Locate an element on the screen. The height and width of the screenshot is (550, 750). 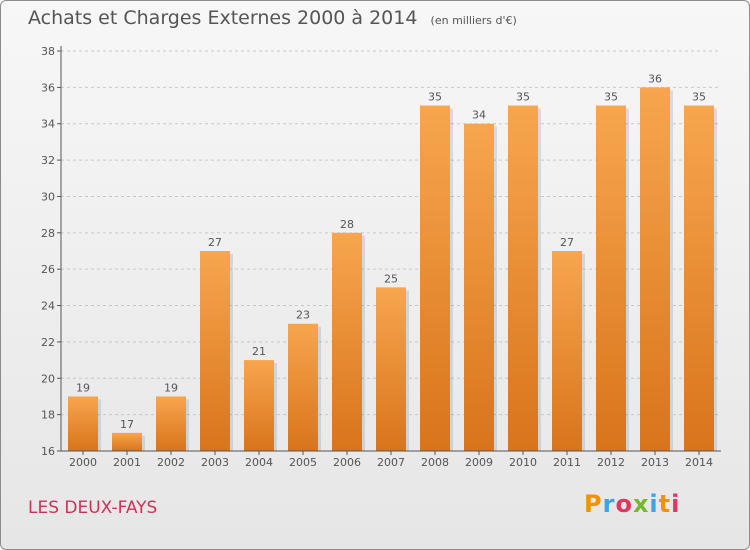
x-tick-label: 2013 is located at coordinates (655, 462).